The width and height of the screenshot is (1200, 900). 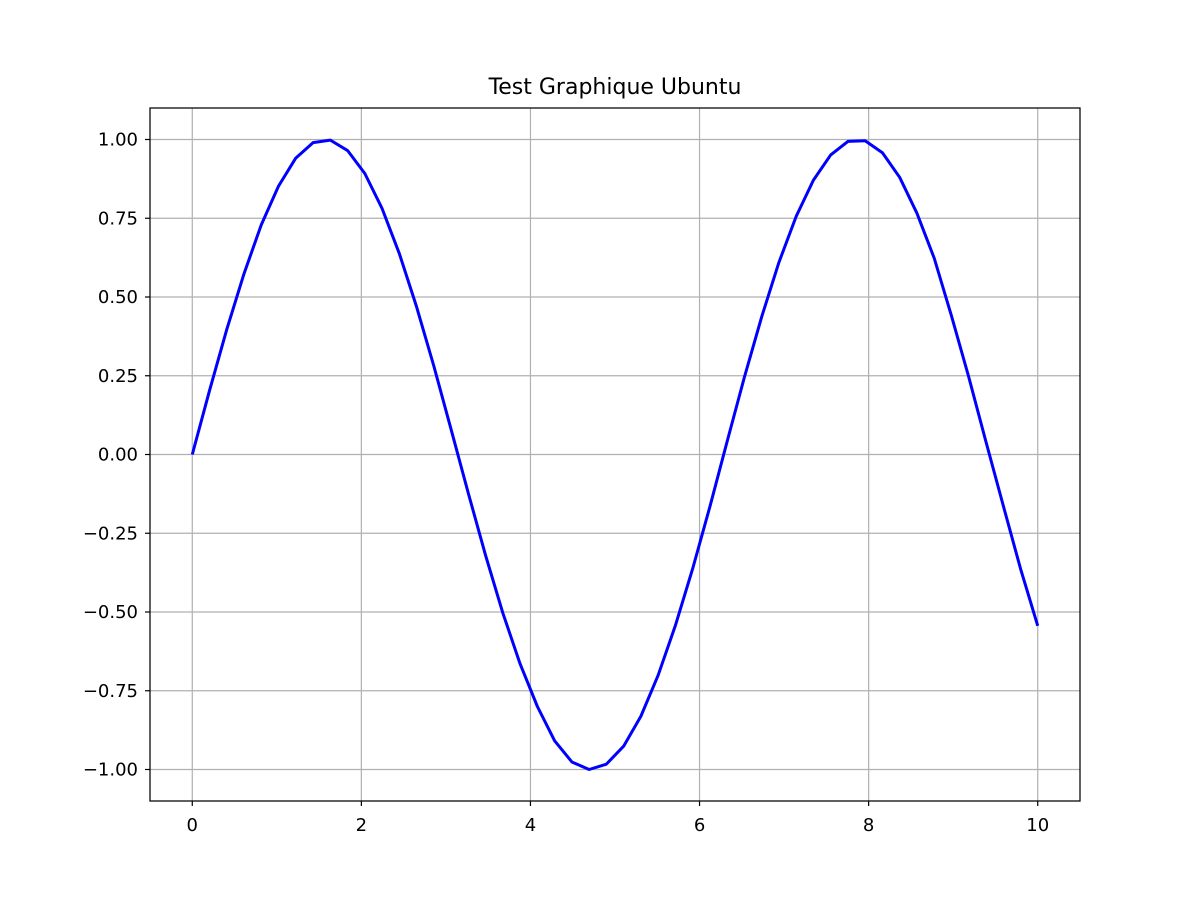 I want to click on y-tick-label: 0.25, so click(x=118, y=376).